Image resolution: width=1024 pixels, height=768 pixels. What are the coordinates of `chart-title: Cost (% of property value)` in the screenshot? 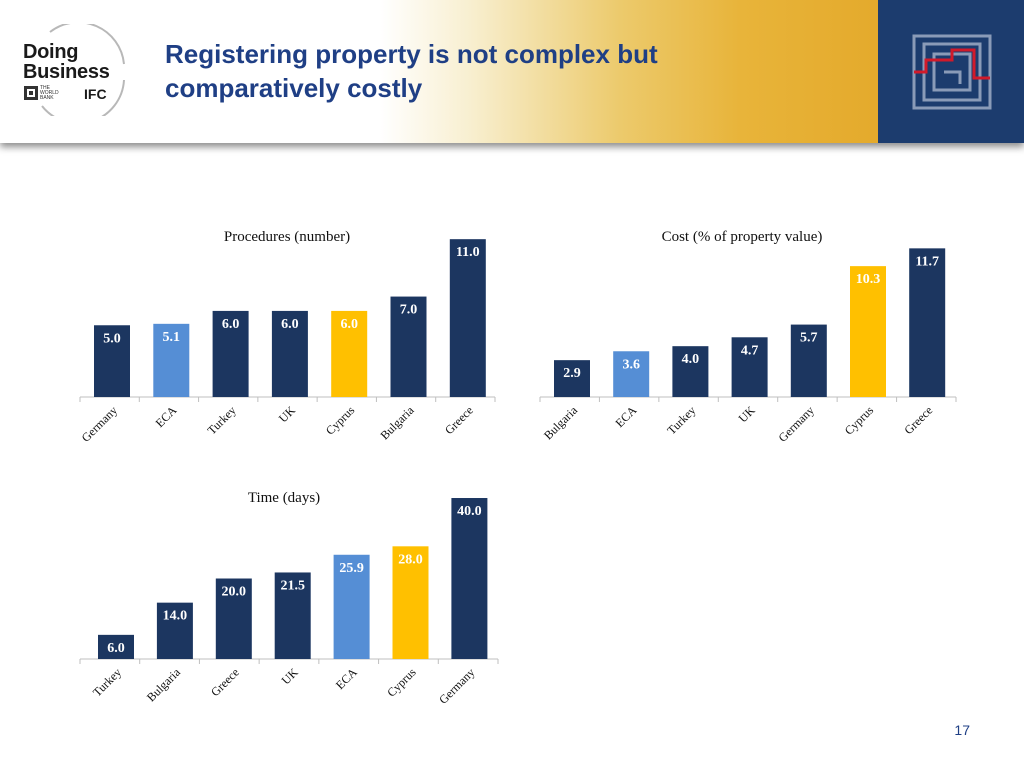 It's located at (742, 237).